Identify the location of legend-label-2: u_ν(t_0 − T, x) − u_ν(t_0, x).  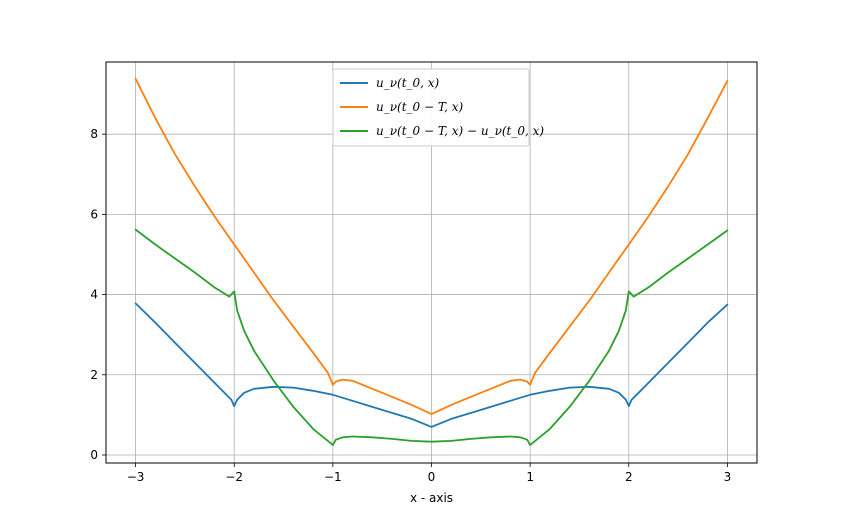
(460, 131).